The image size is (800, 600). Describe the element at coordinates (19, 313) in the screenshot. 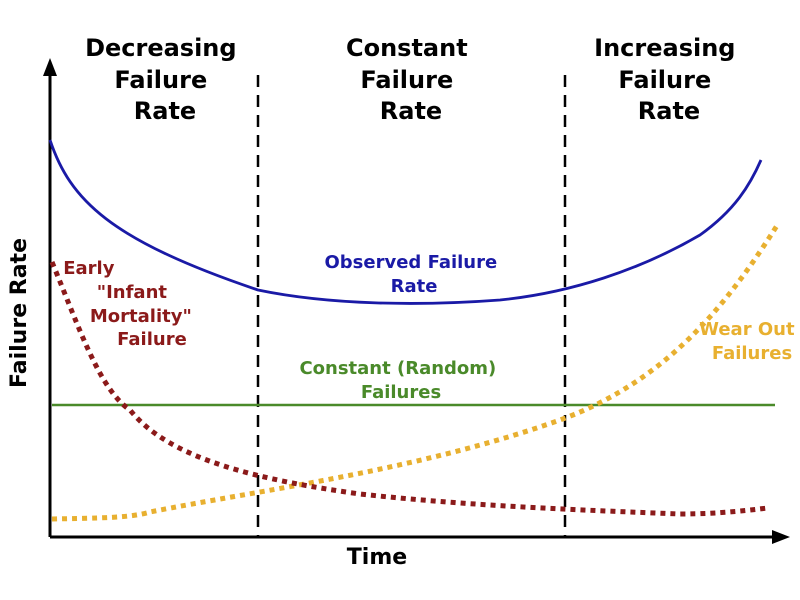

I see `y-axis-label: Failure Rate` at that location.